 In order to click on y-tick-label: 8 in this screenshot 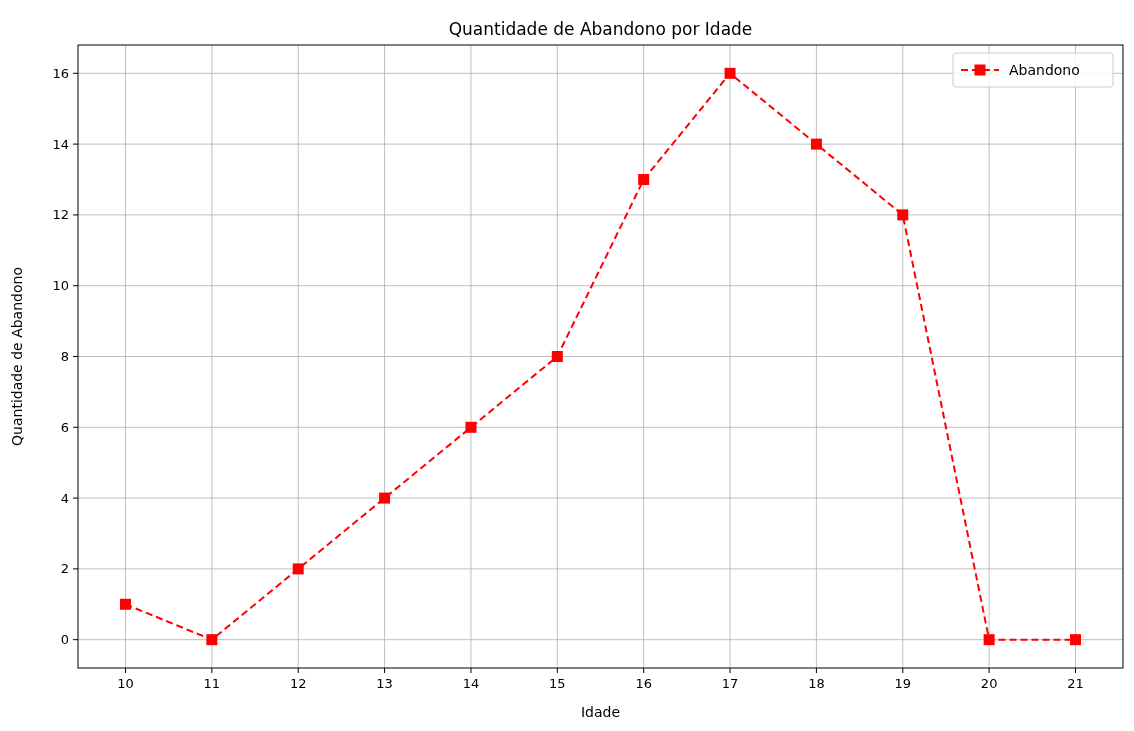, I will do `click(64, 356)`.